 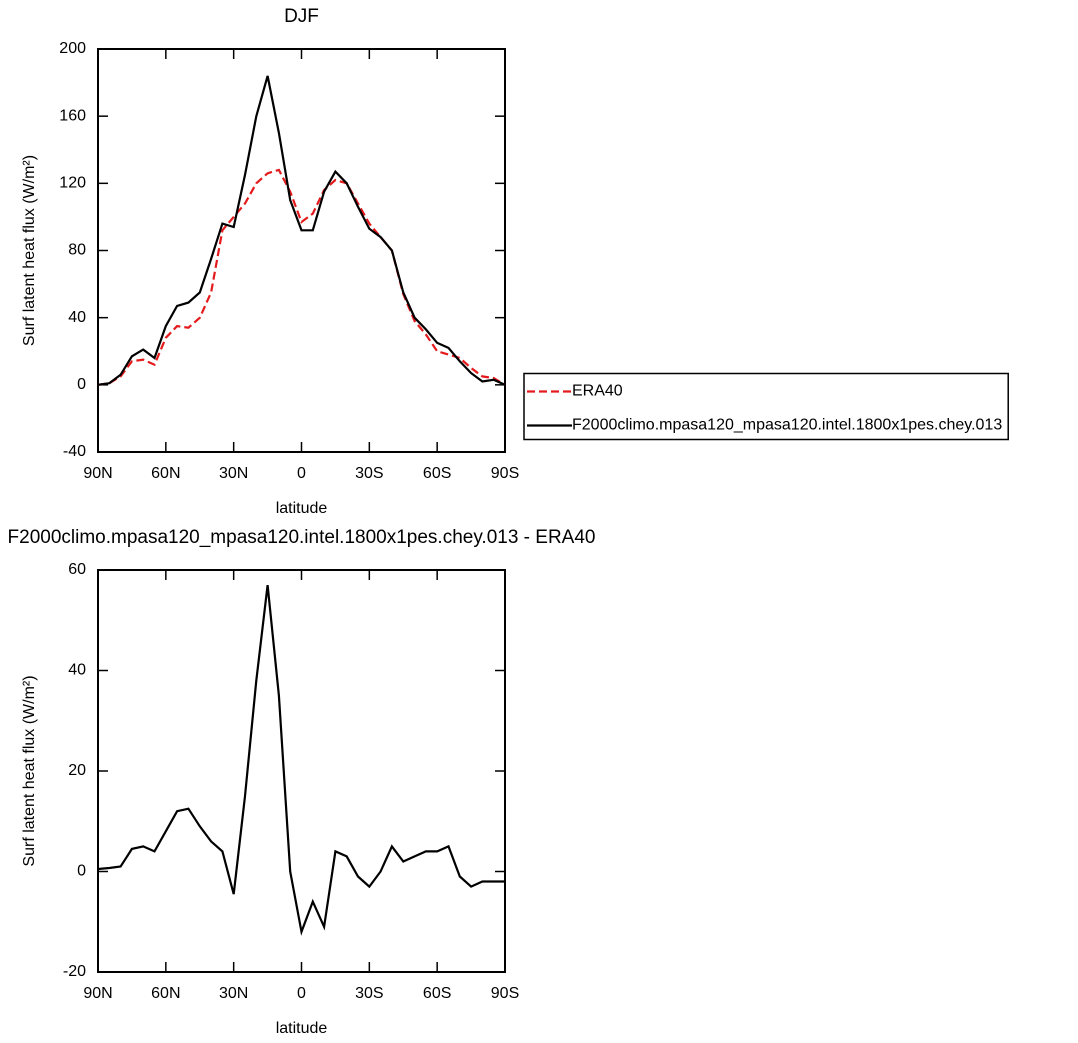 What do you see at coordinates (77, 250) in the screenshot?
I see `y-tick-label: 80` at bounding box center [77, 250].